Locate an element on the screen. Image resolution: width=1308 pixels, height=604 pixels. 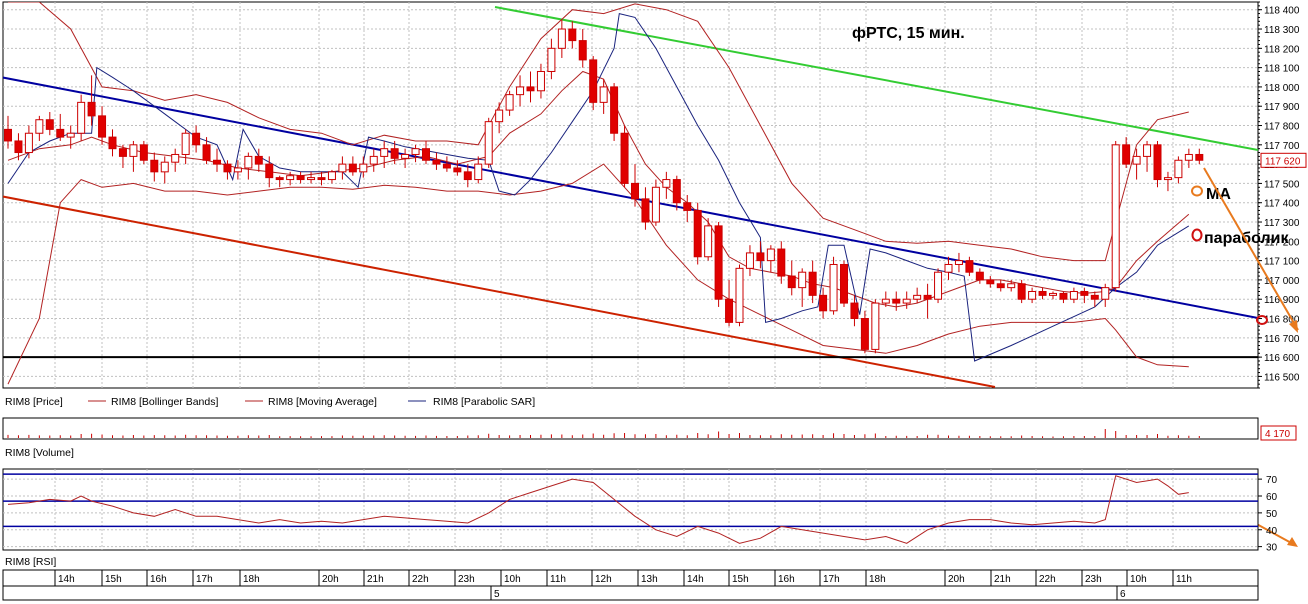
price-tick-label: 116 600 is located at coordinates (1282, 358).